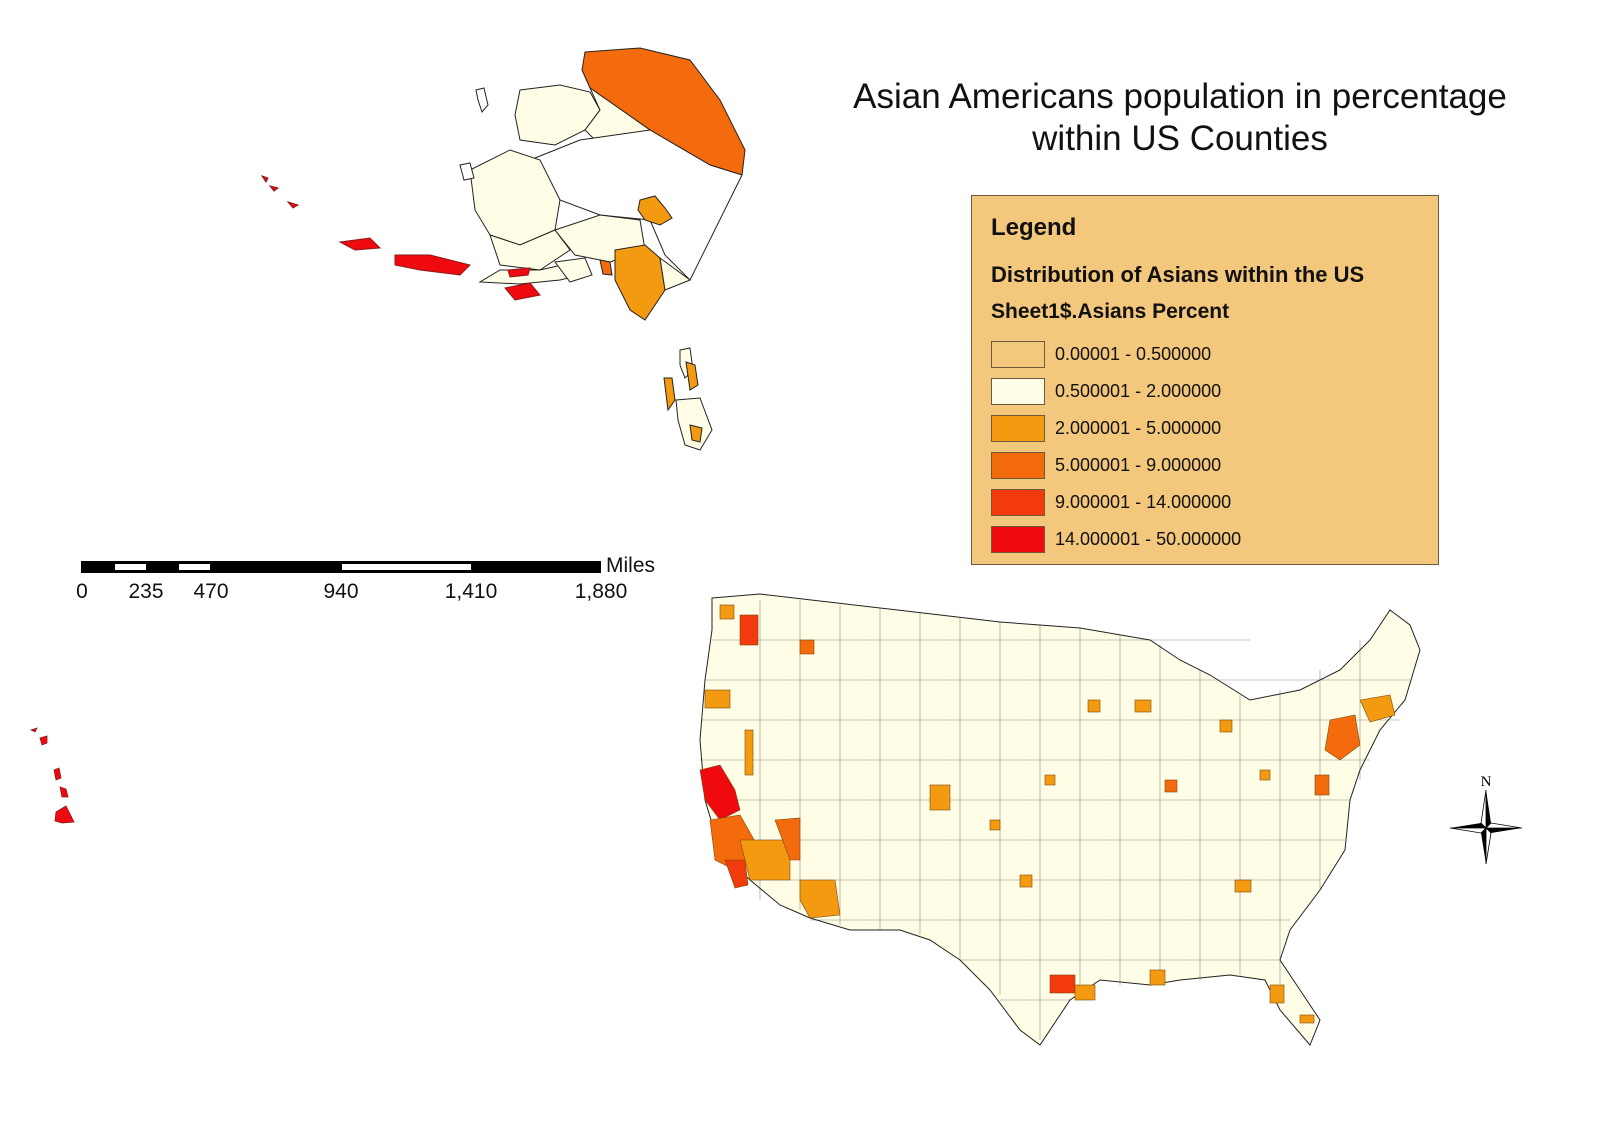 The width and height of the screenshot is (1600, 1132). I want to click on alaska-inset, so click(503, 249).